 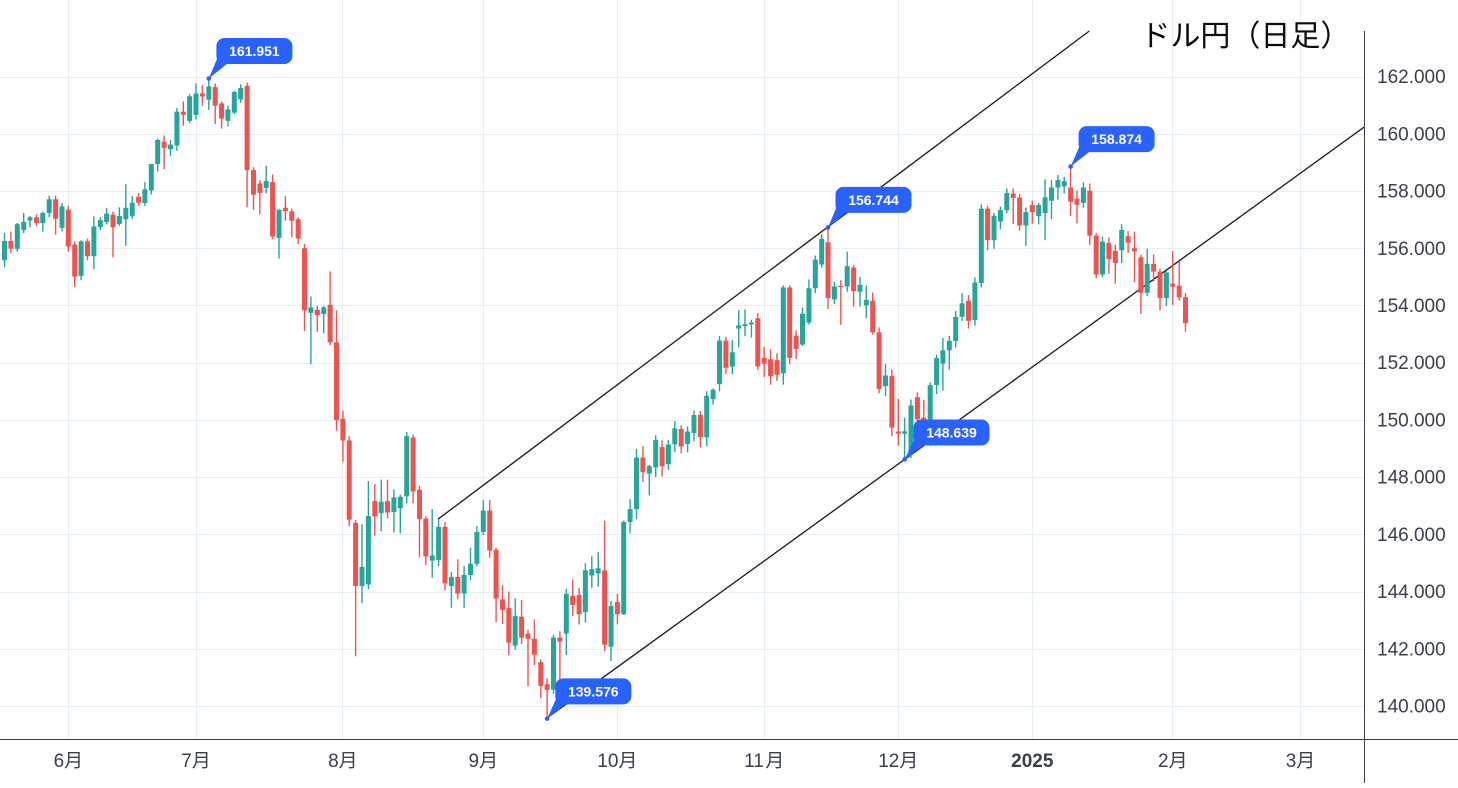 I want to click on svg-text: 7, so click(x=186, y=761).